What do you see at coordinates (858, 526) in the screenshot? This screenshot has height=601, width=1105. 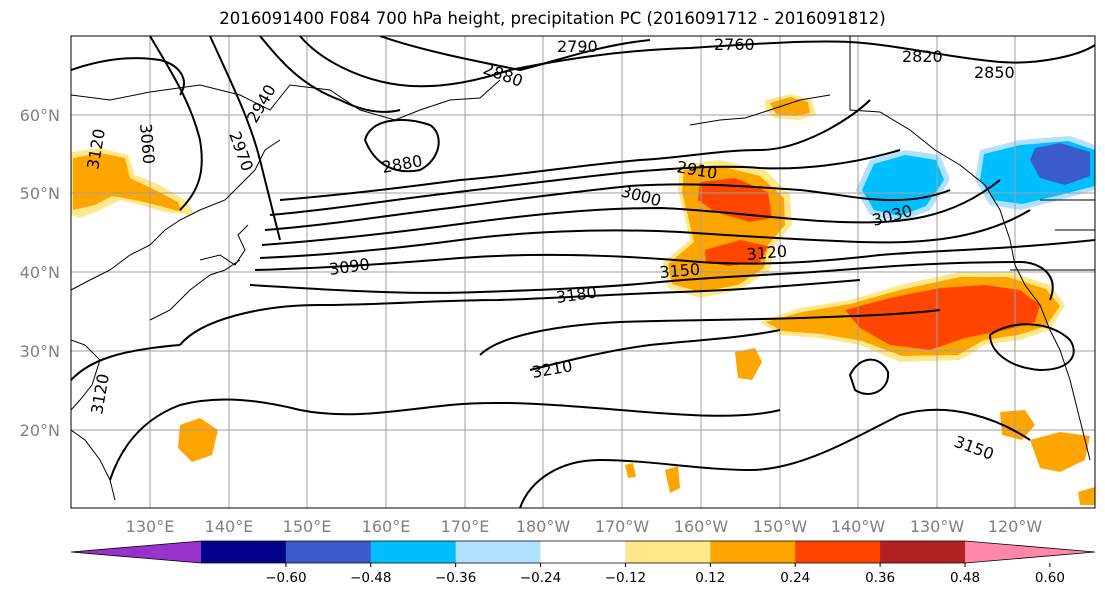 I see `lon-label: 140°W` at bounding box center [858, 526].